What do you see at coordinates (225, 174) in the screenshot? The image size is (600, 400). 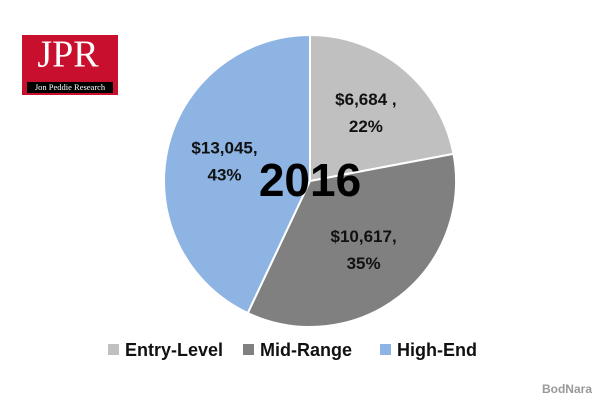 I see `percent-label: 43%` at bounding box center [225, 174].